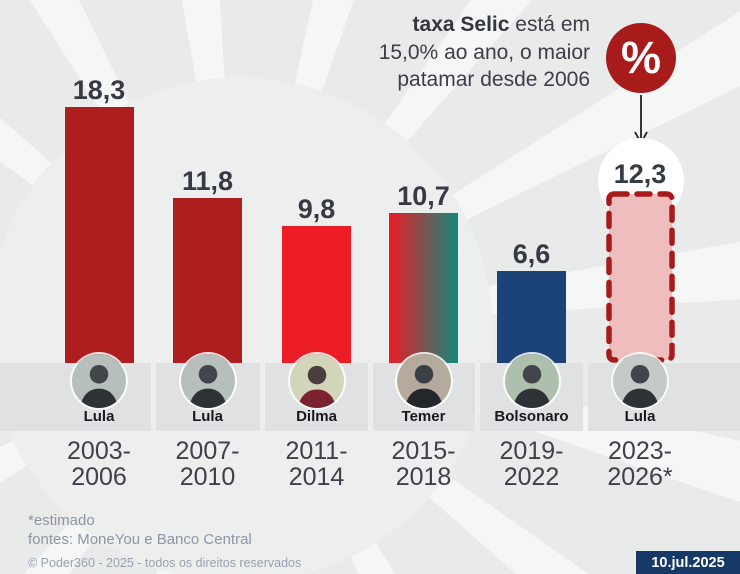  I want to click on term-start: 2007-, so click(207, 451).